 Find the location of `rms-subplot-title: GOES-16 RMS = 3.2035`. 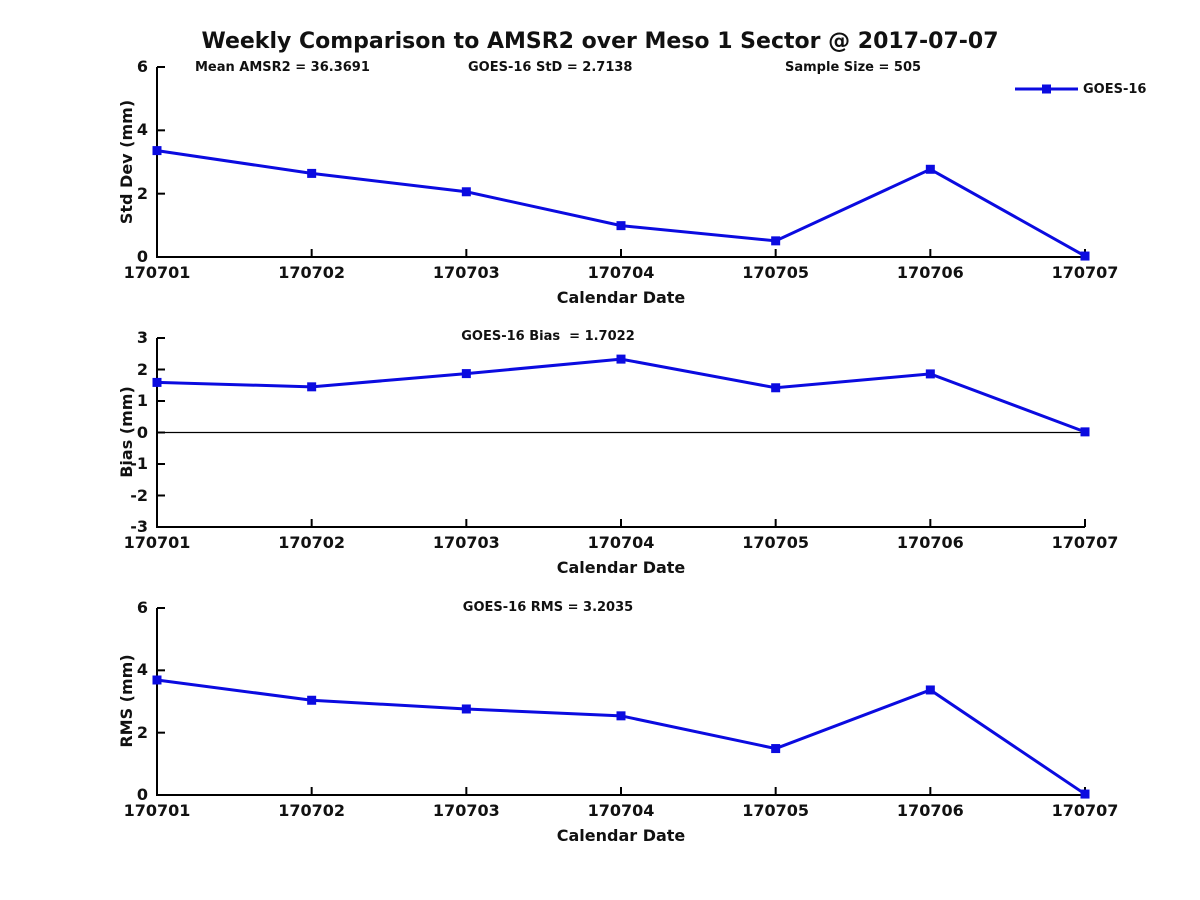

rms-subplot-title: GOES-16 RMS = 3.2035 is located at coordinates (548, 607).